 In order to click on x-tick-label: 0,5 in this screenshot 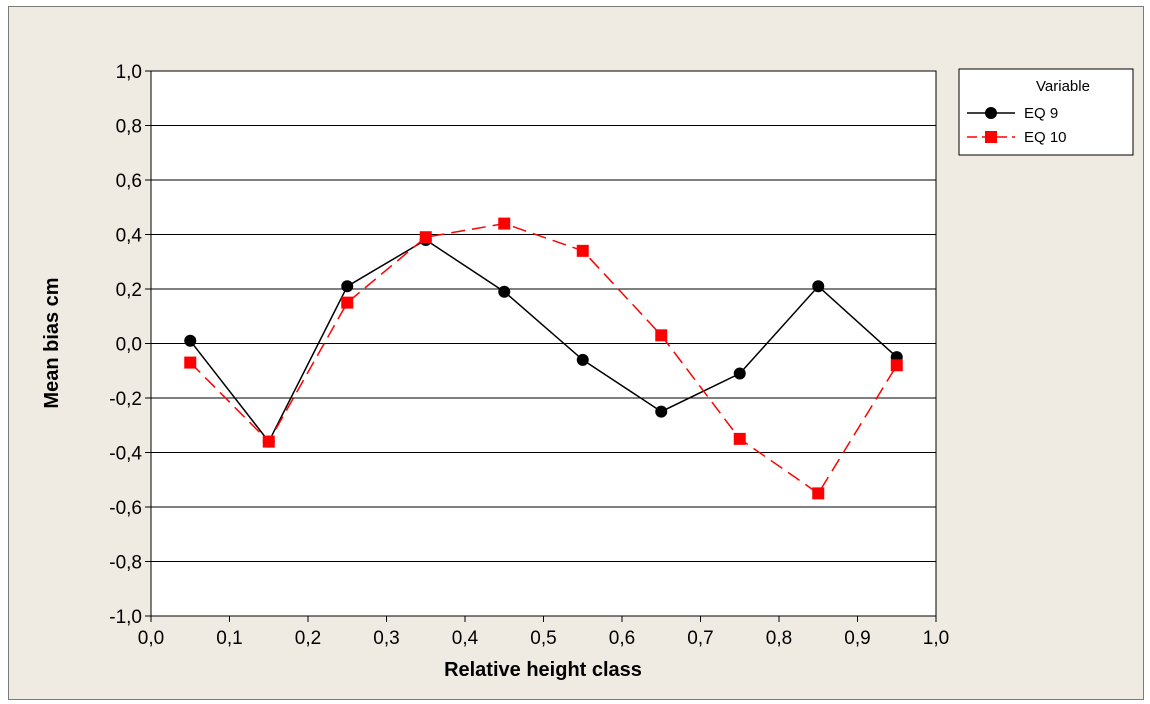, I will do `click(543, 638)`.